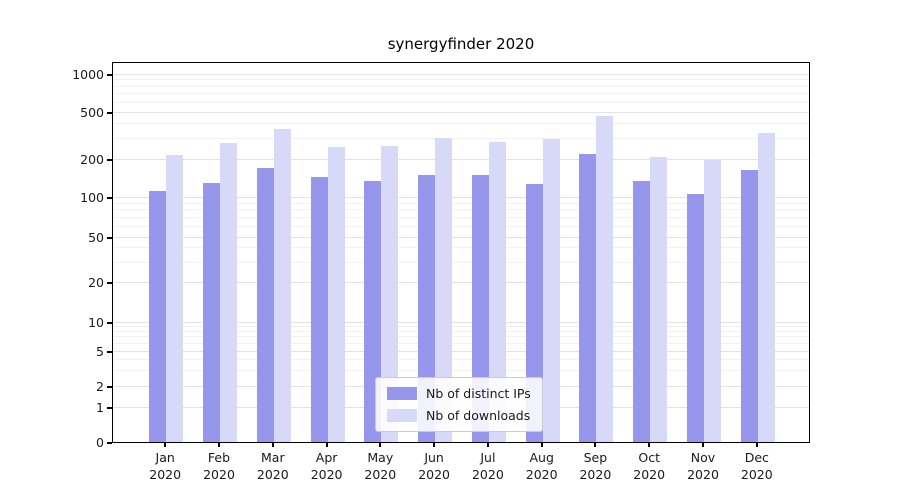 The image size is (900, 500). Describe the element at coordinates (88, 74) in the screenshot. I see `y-axis-tick-label: 1000` at that location.